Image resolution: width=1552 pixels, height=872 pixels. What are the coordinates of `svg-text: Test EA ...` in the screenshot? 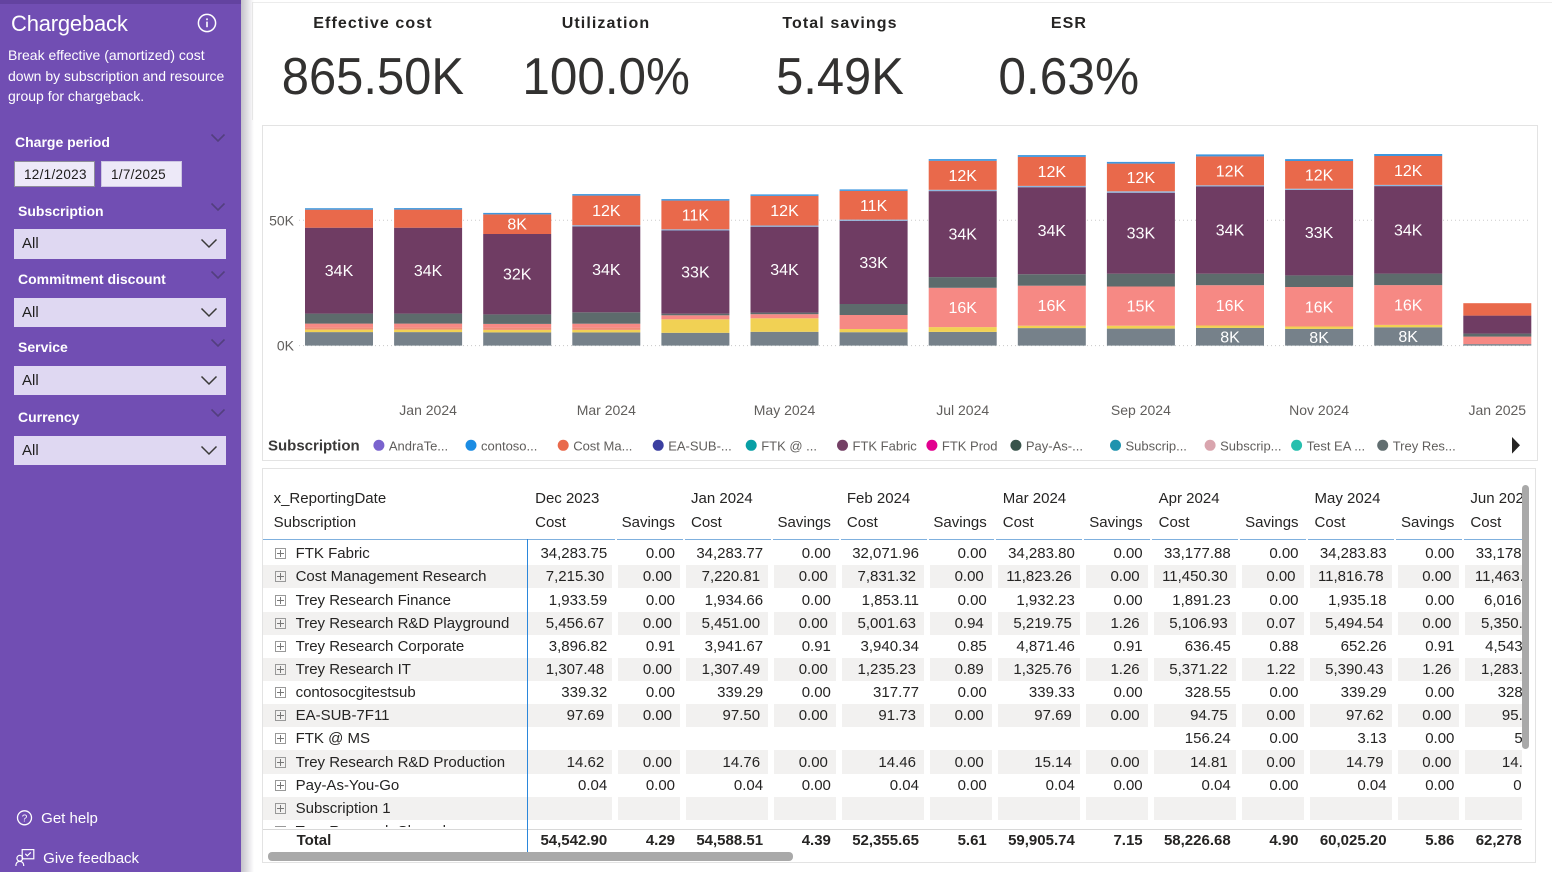 It's located at (1335, 445).